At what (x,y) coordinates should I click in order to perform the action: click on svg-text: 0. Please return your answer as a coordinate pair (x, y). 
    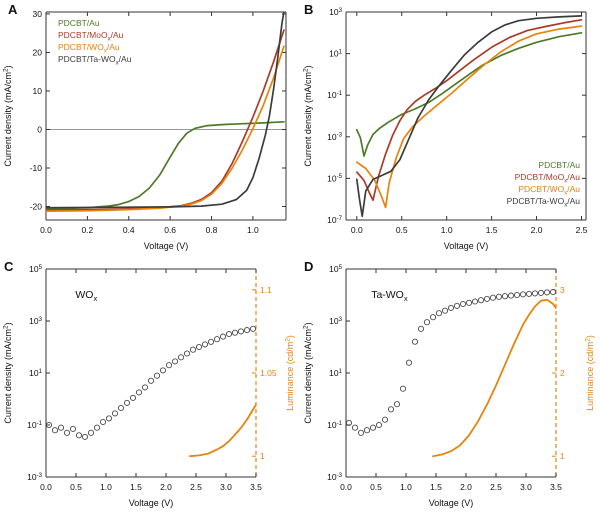
    Looking at the image, I should click on (39, 129).